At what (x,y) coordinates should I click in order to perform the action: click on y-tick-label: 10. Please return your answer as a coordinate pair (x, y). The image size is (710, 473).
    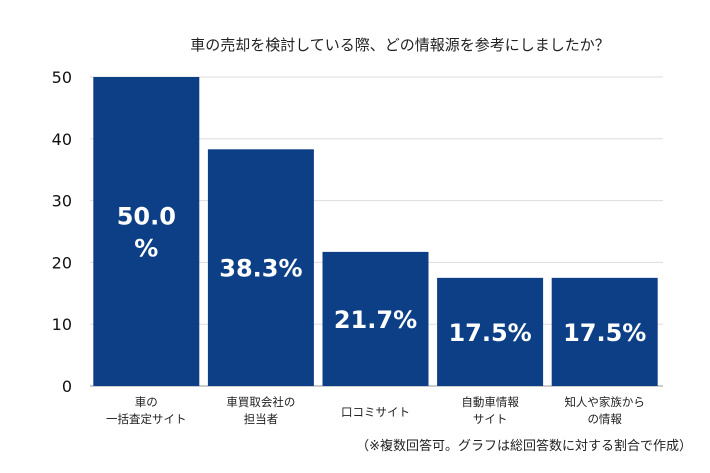
    Looking at the image, I should click on (62, 324).